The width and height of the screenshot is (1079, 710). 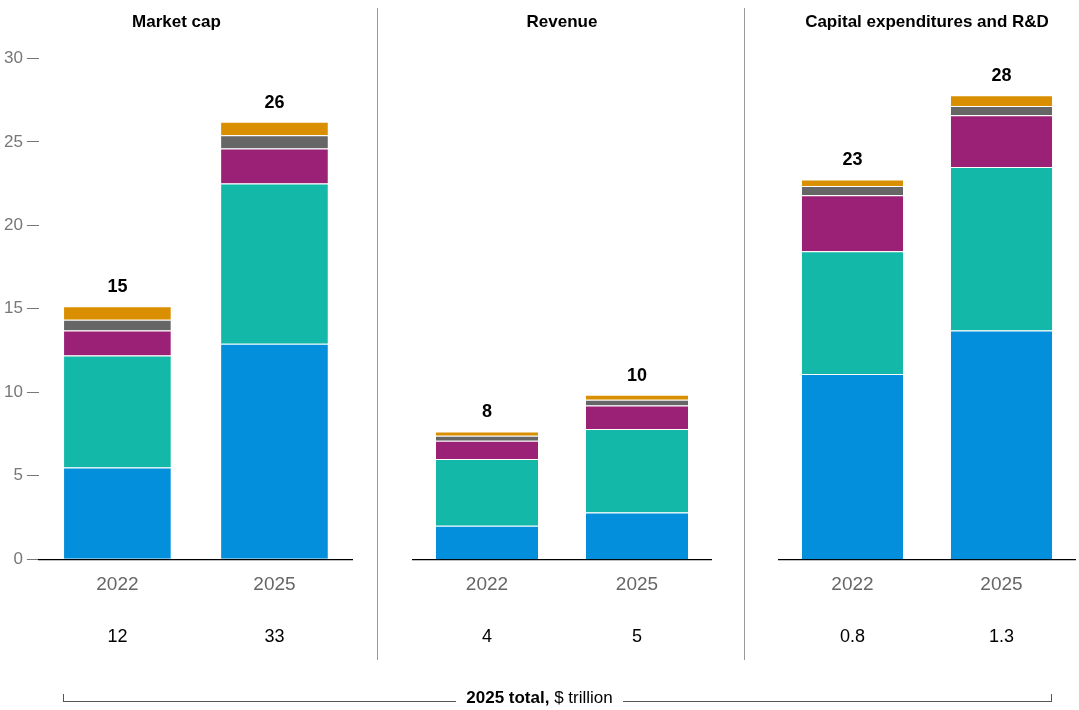 I want to click on y-tick-label: 30, so click(x=13, y=58).